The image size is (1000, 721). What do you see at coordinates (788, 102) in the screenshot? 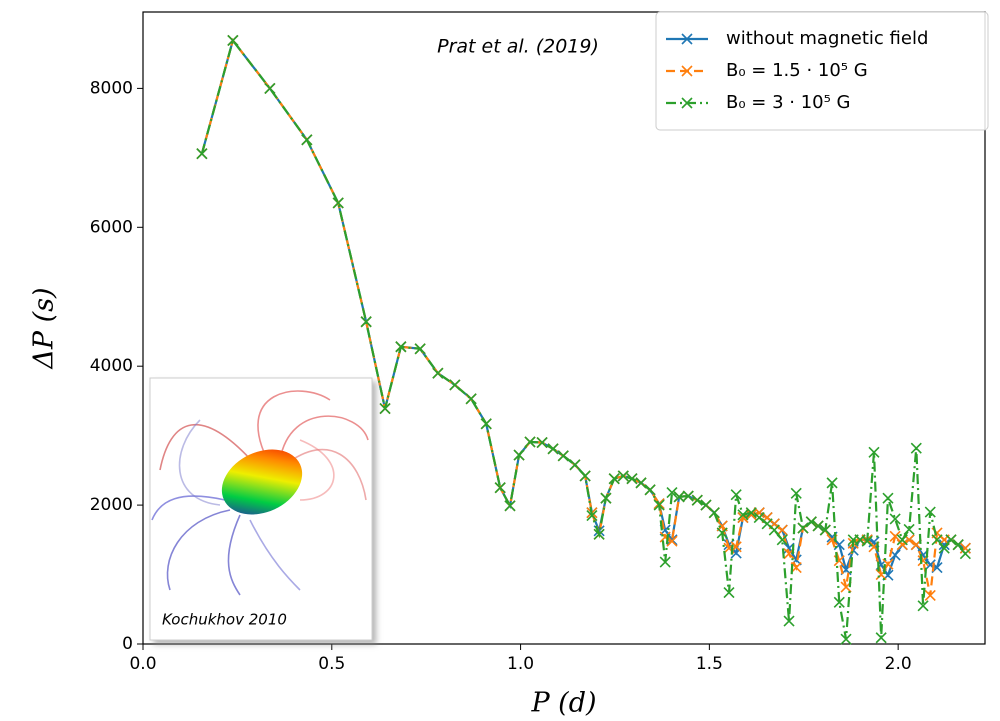
I see `legend-label: B₀ = 3 · 10⁵ G` at bounding box center [788, 102].